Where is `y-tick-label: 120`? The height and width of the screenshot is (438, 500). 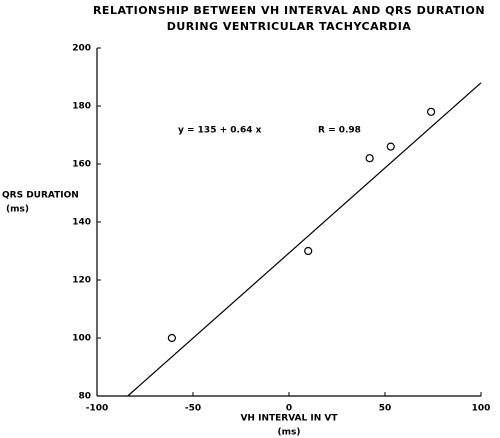
y-tick-label: 120 is located at coordinates (81, 281).